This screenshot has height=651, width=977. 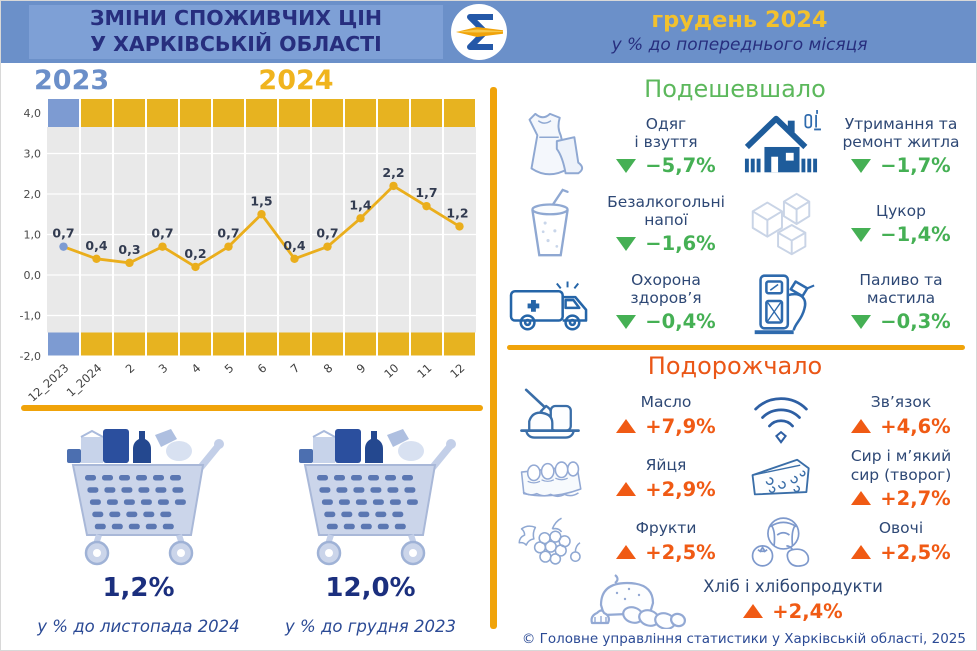 What do you see at coordinates (915, 322) in the screenshot?
I see `item-percent: −0,3%` at bounding box center [915, 322].